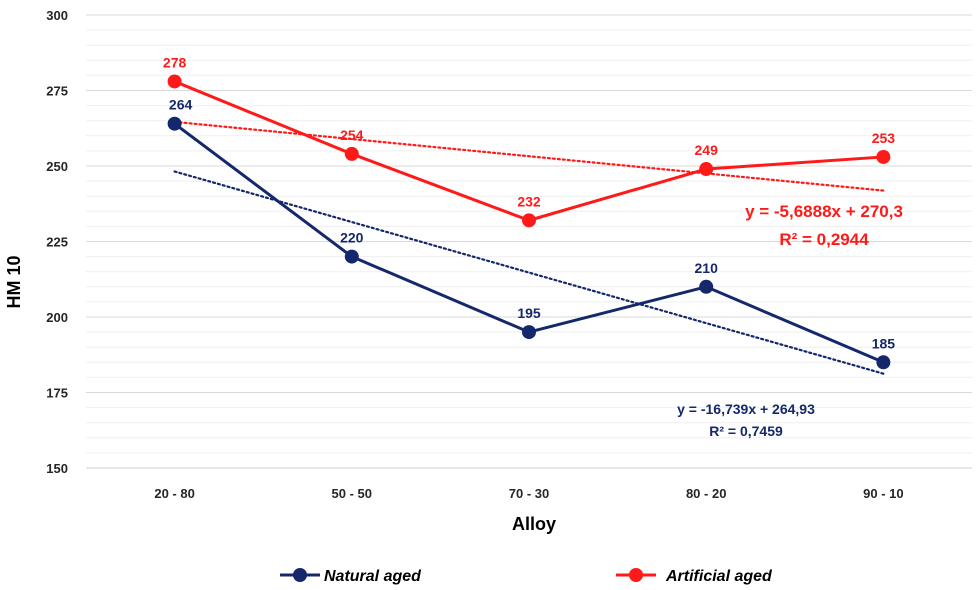 This screenshot has height=590, width=976. Describe the element at coordinates (373, 576) in the screenshot. I see `legend-label-natural-aged: Natural aged` at that location.